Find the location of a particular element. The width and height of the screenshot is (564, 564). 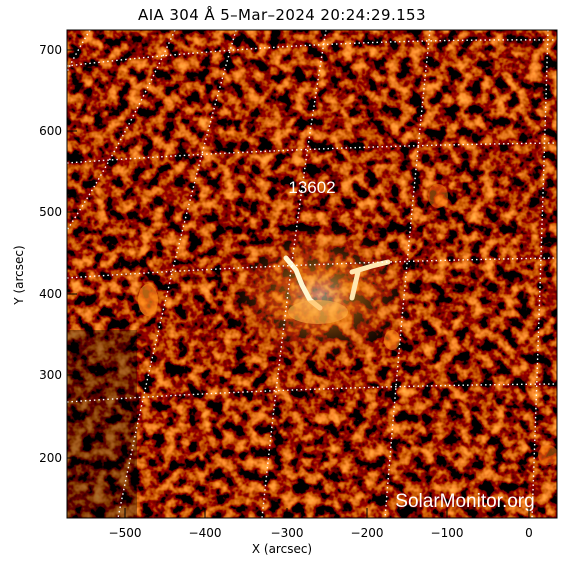

x-tick-label: −300 is located at coordinates (287, 533).